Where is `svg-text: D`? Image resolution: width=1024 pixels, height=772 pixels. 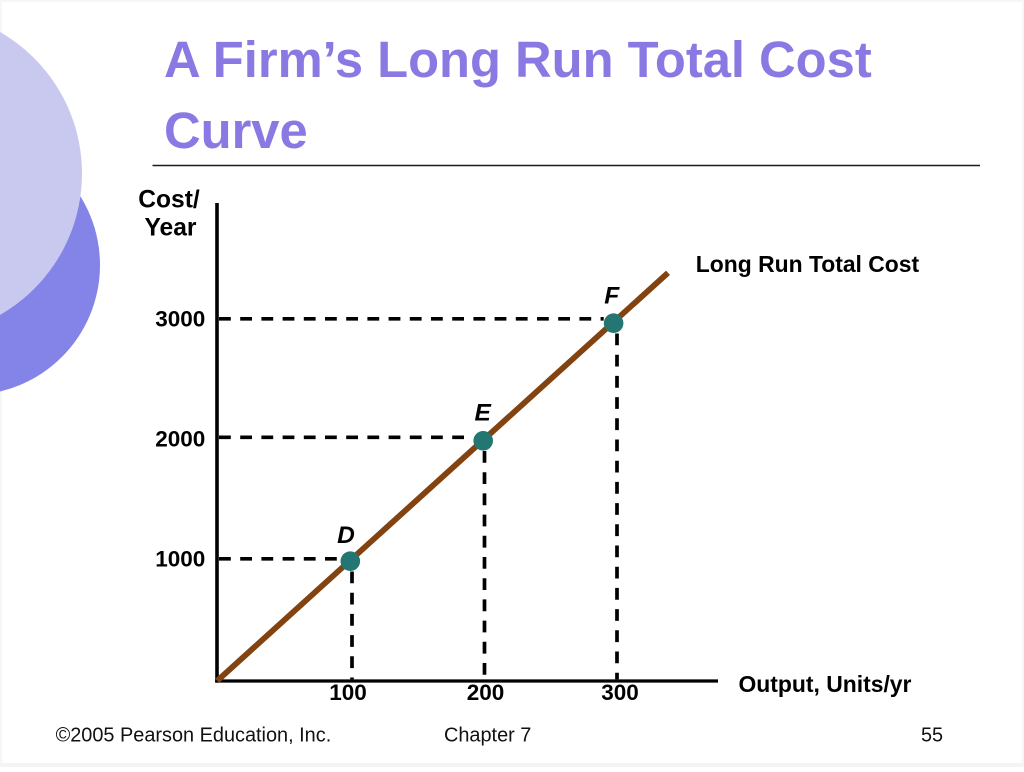 svg-text: D is located at coordinates (346, 535).